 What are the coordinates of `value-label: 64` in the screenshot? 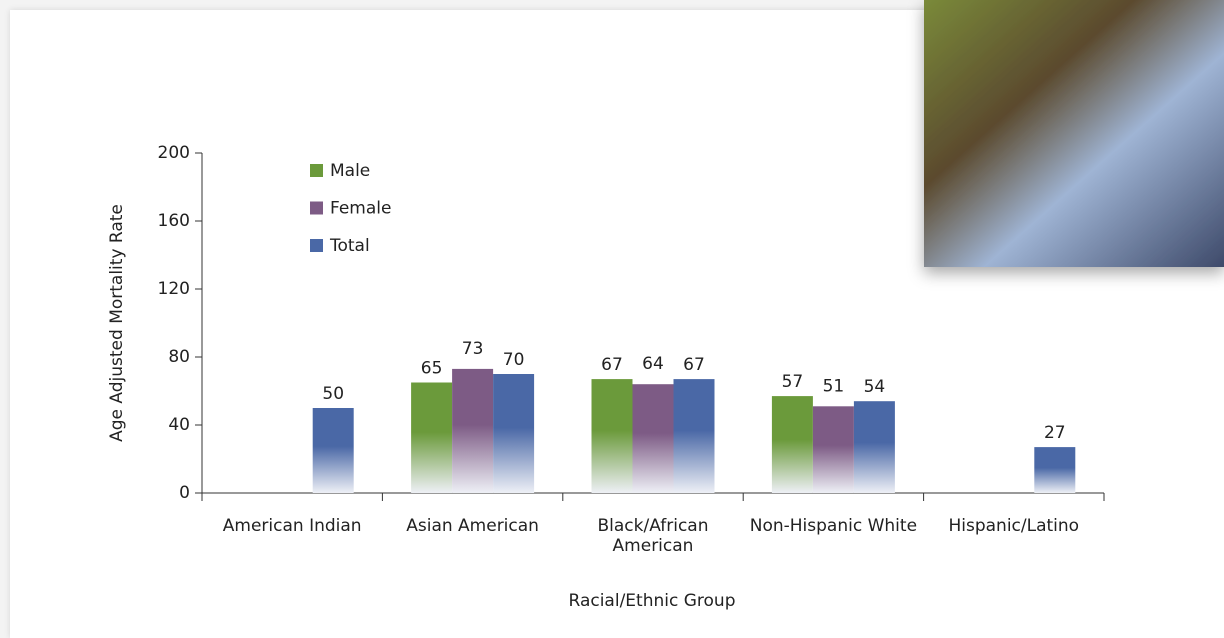 It's located at (653, 364).